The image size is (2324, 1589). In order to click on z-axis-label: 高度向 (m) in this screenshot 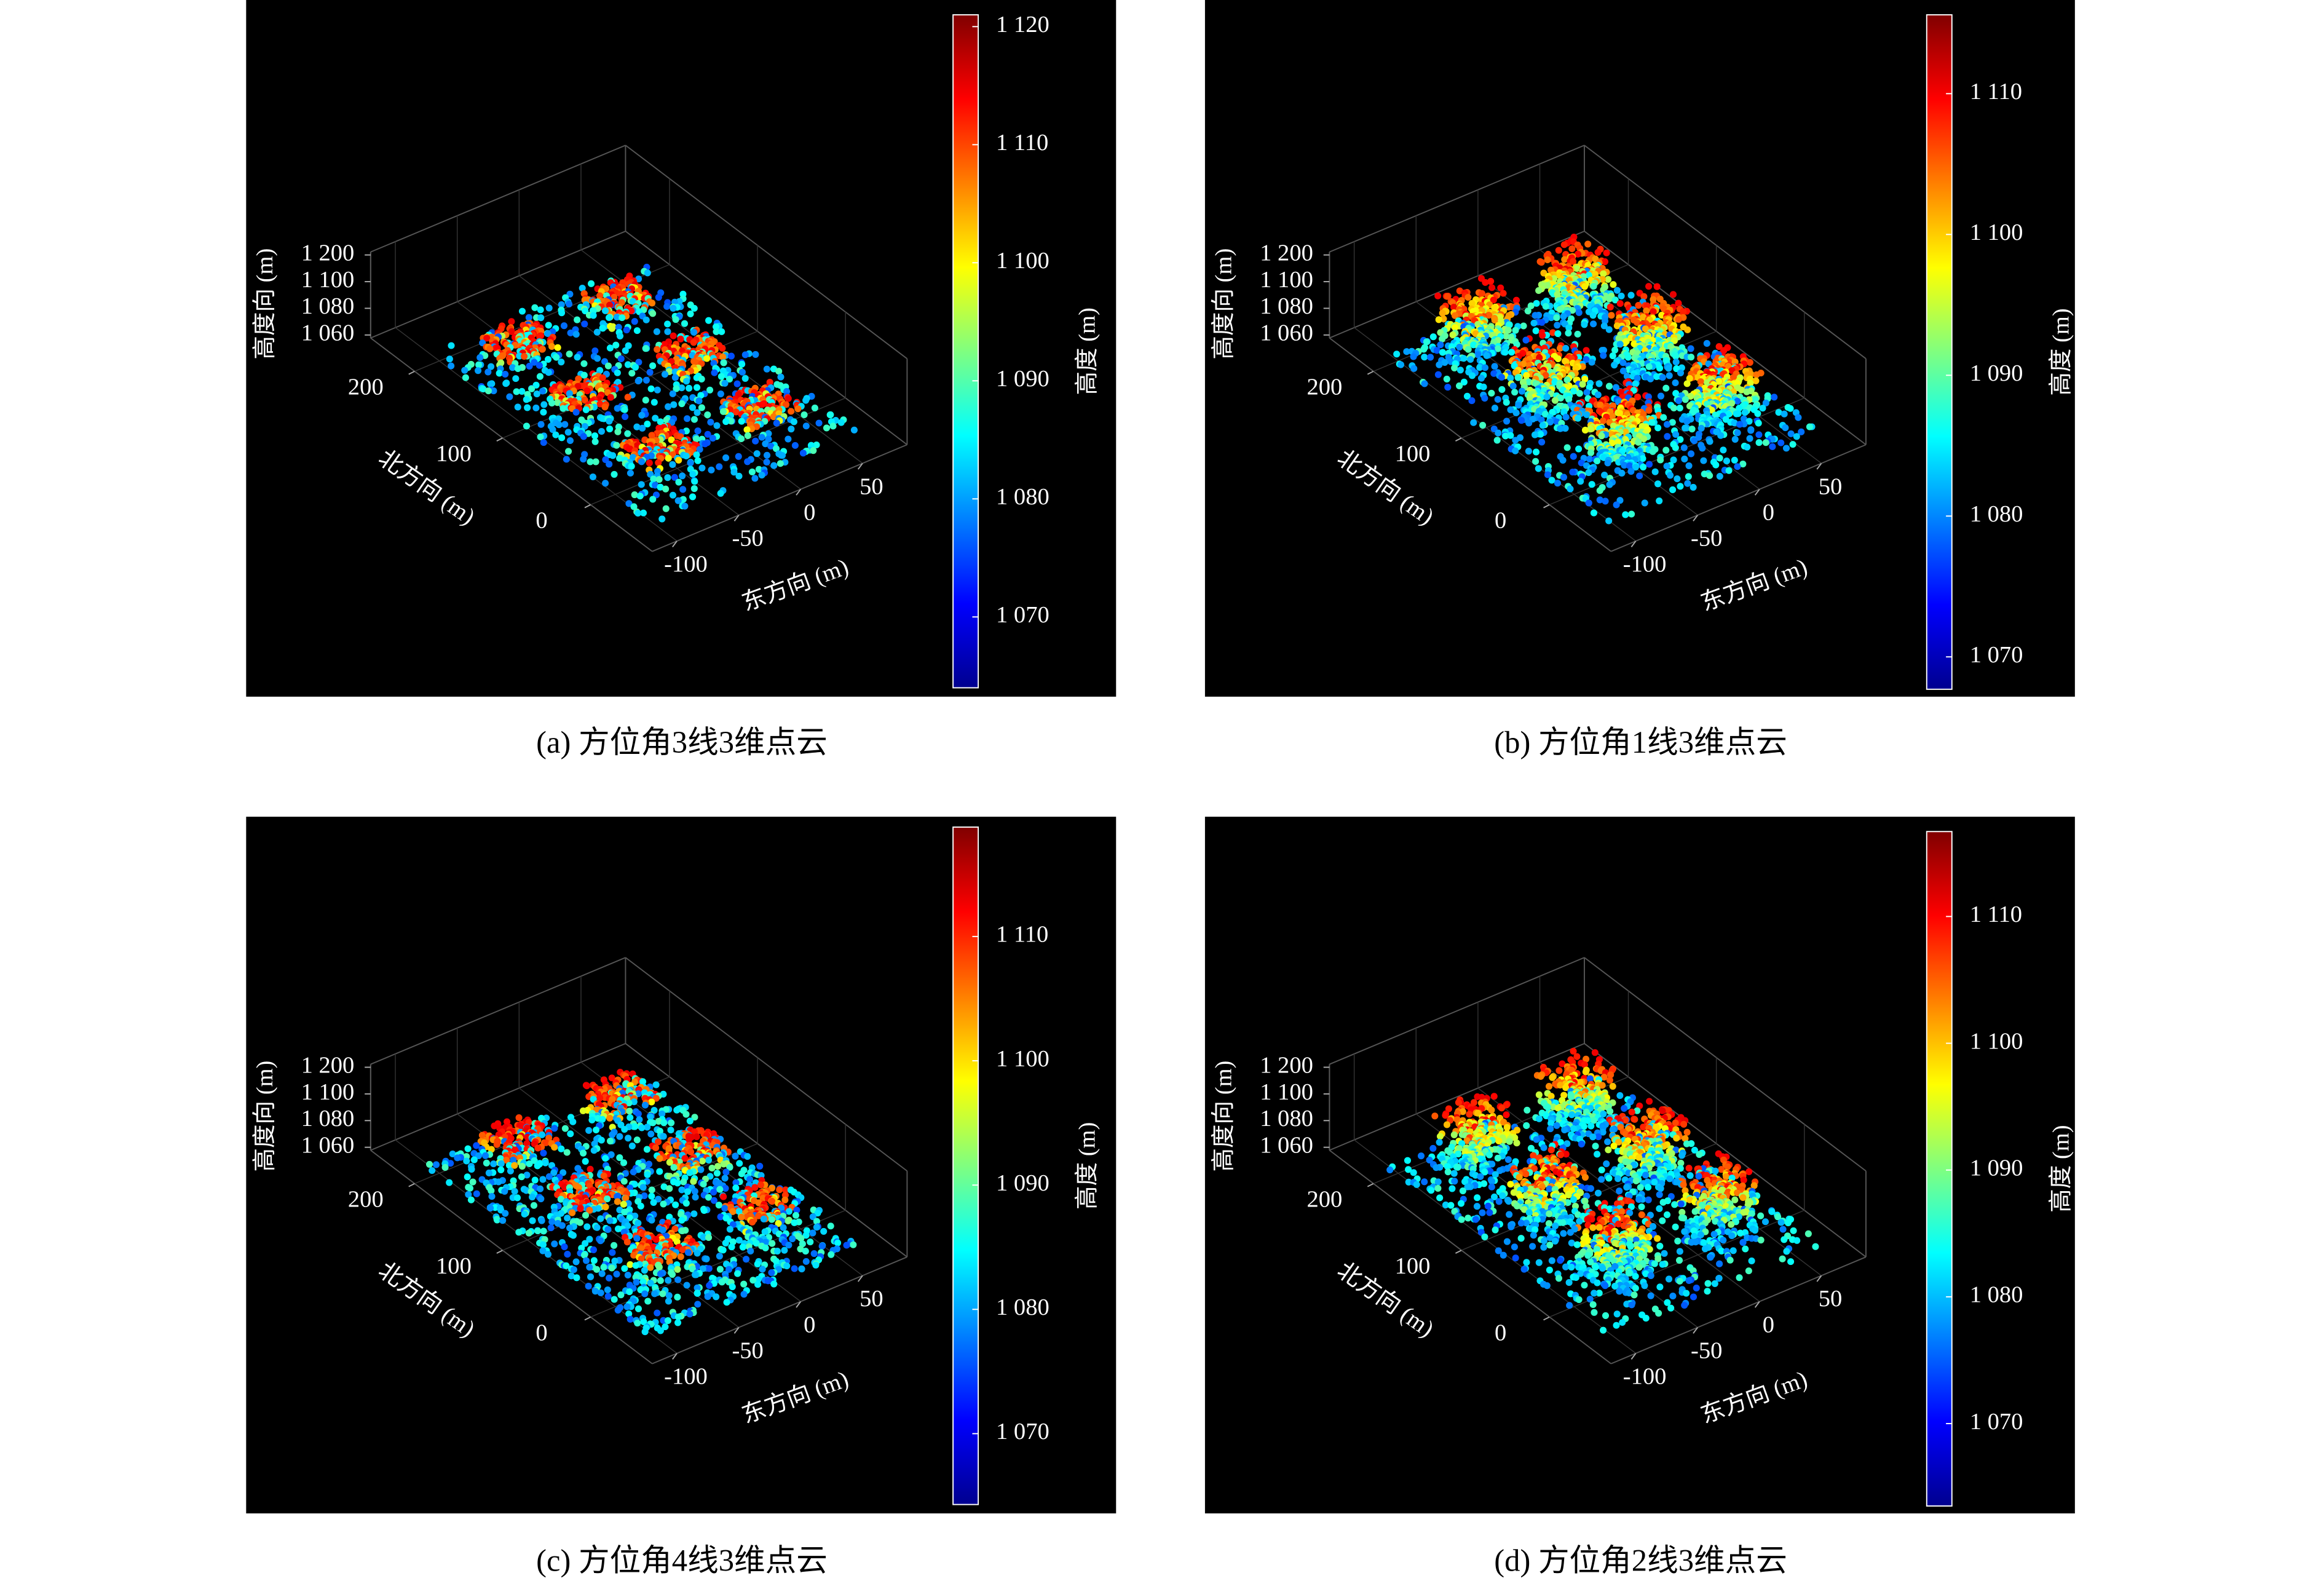, I will do `click(264, 304)`.